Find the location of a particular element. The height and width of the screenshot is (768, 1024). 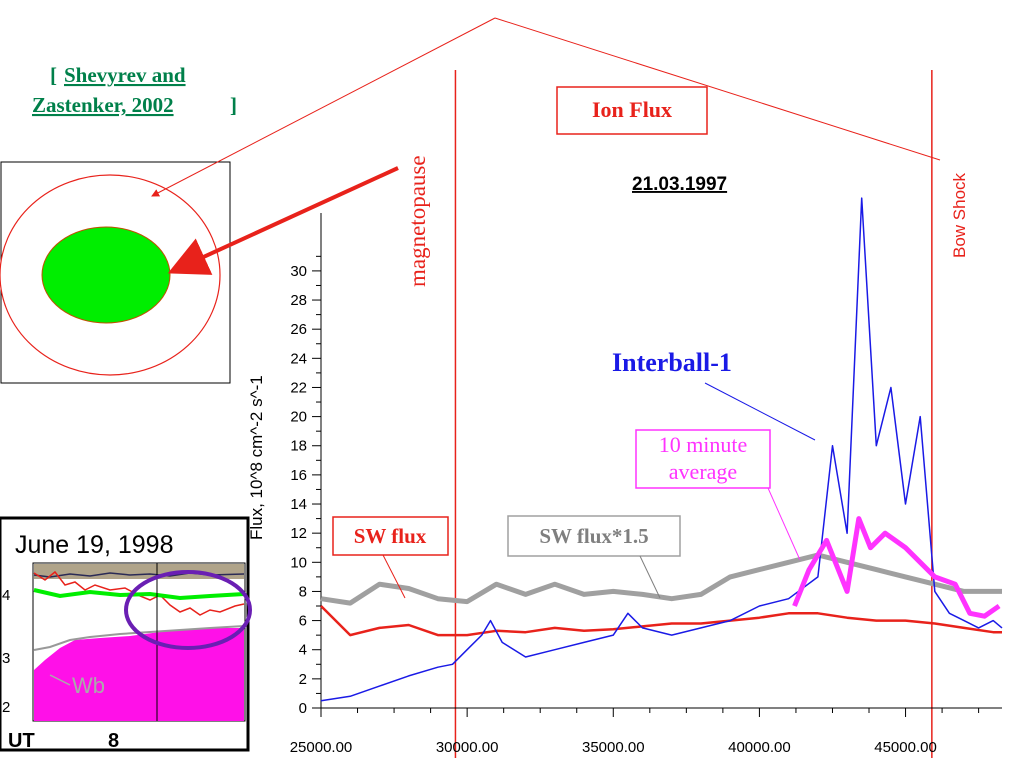

inset-y-tick-2: 2 is located at coordinates (6, 707).